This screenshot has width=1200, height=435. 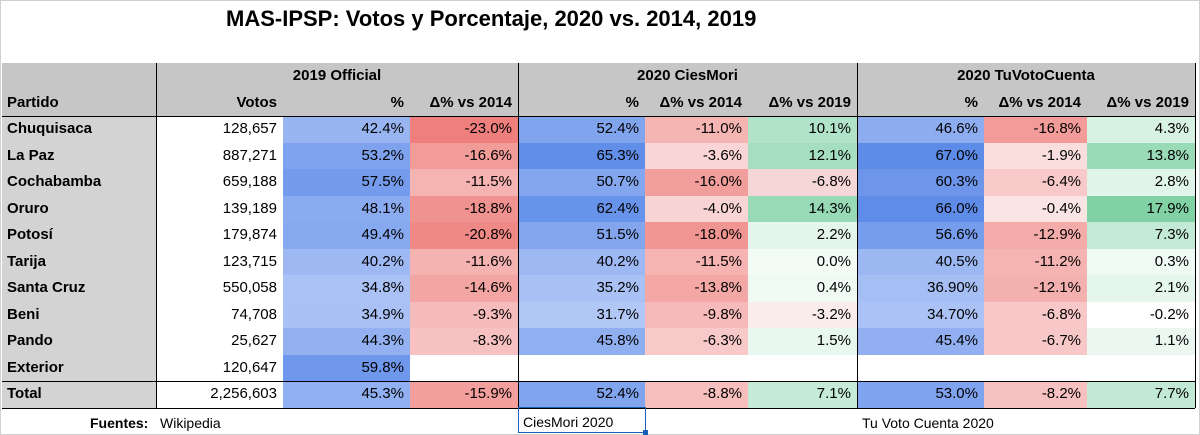 I want to click on row-cell-pct-tvc: 56.6%, so click(x=920, y=235).